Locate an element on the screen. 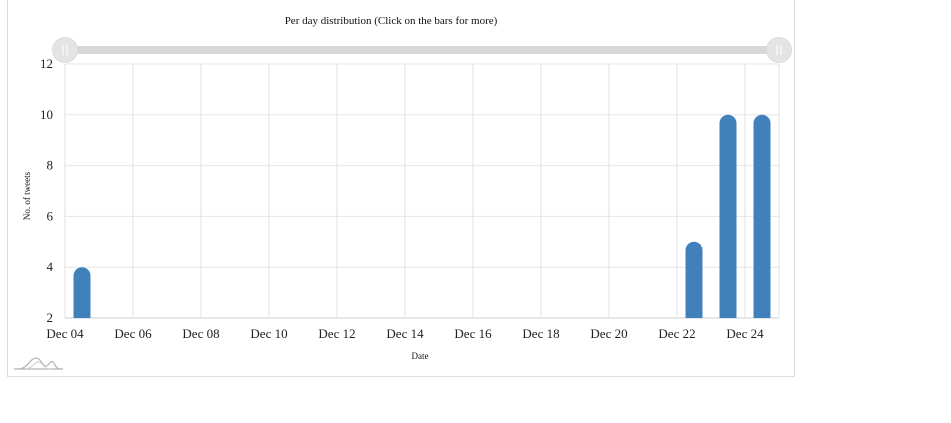 The height and width of the screenshot is (423, 951). x-tick-label: Dec 14 is located at coordinates (405, 333).